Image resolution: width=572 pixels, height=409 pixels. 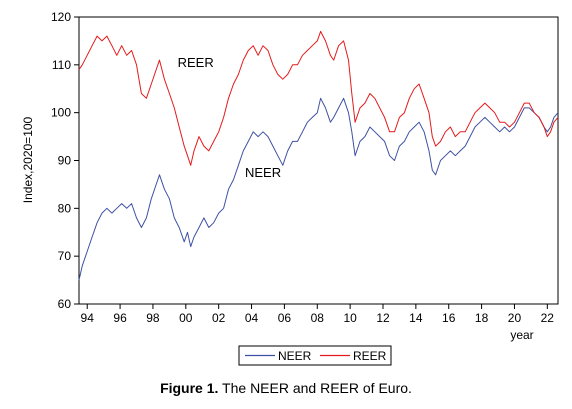 What do you see at coordinates (153, 318) in the screenshot?
I see `x-tick-label: 98` at bounding box center [153, 318].